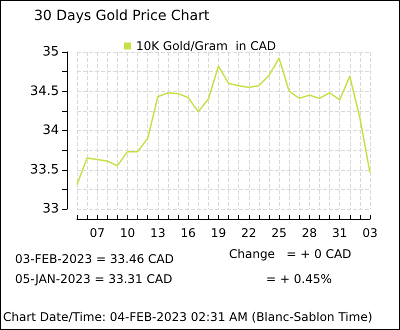 Image resolution: width=400 pixels, height=330 pixels. What do you see at coordinates (44, 170) in the screenshot?
I see `y-tick-label: 33.5` at bounding box center [44, 170].